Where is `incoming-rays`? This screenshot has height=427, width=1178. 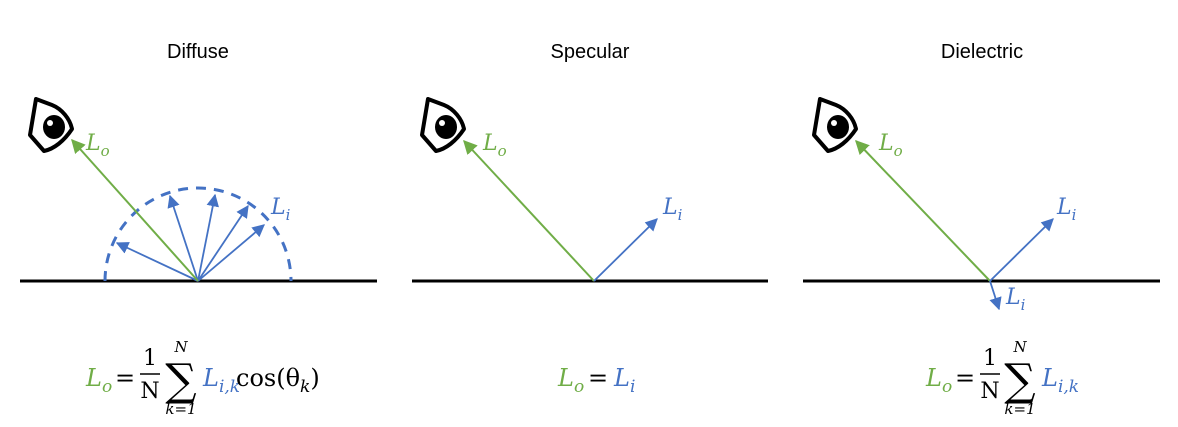 incoming-rays is located at coordinates (190, 237).